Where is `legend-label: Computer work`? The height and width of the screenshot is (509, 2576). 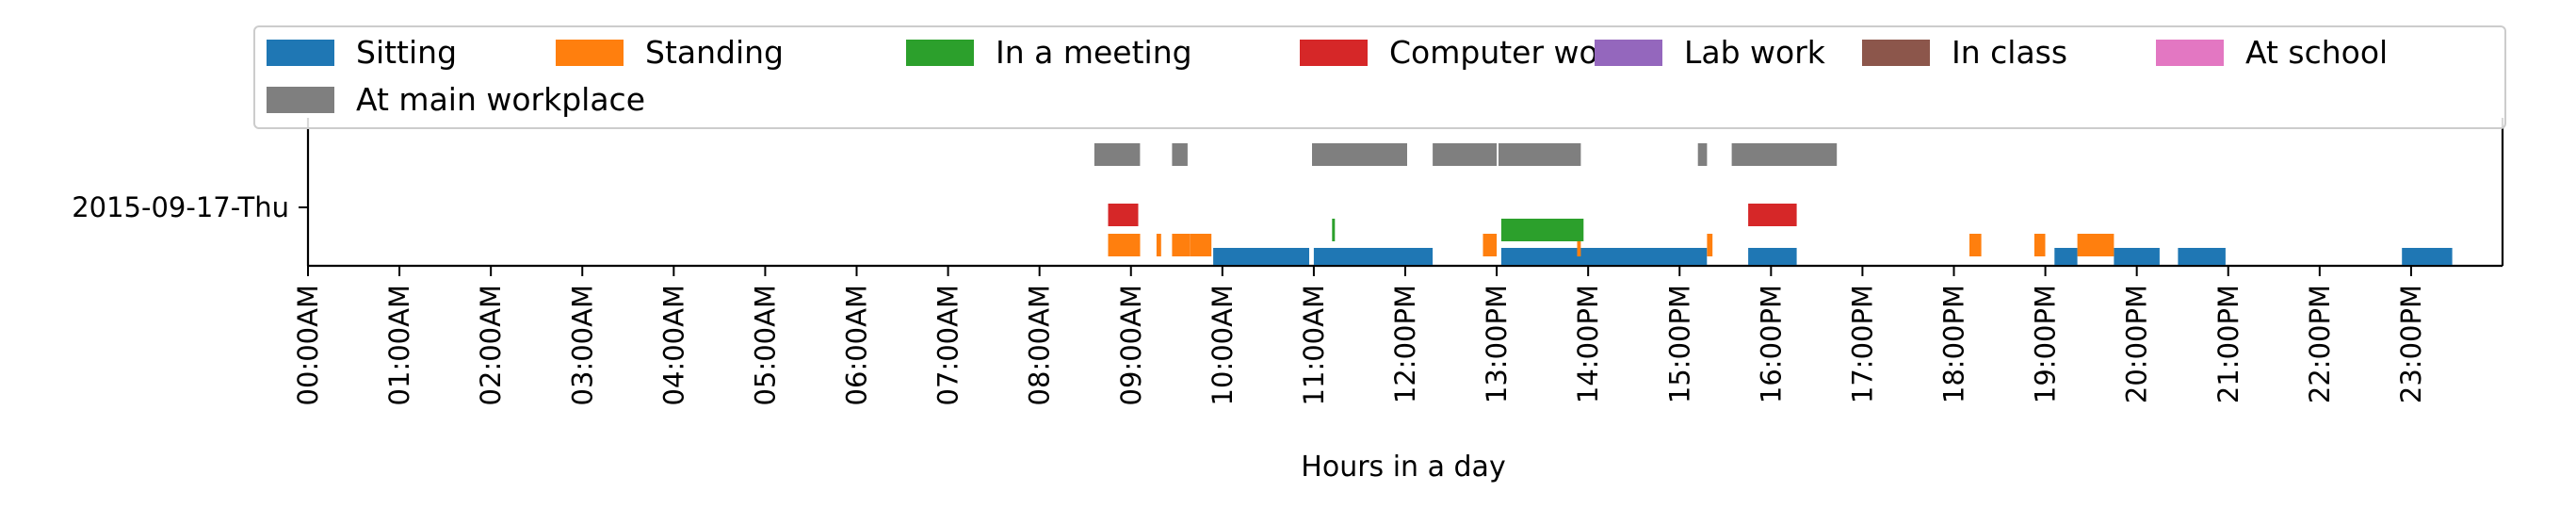 legend-label: Computer work is located at coordinates (1509, 52).